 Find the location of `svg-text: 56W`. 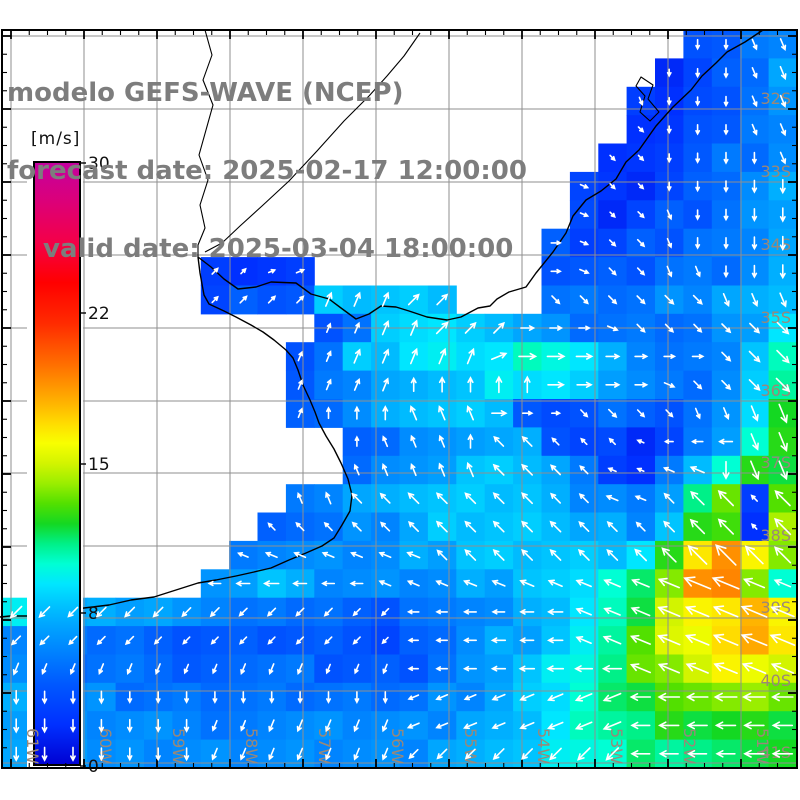

svg-text: 56W is located at coordinates (397, 746).